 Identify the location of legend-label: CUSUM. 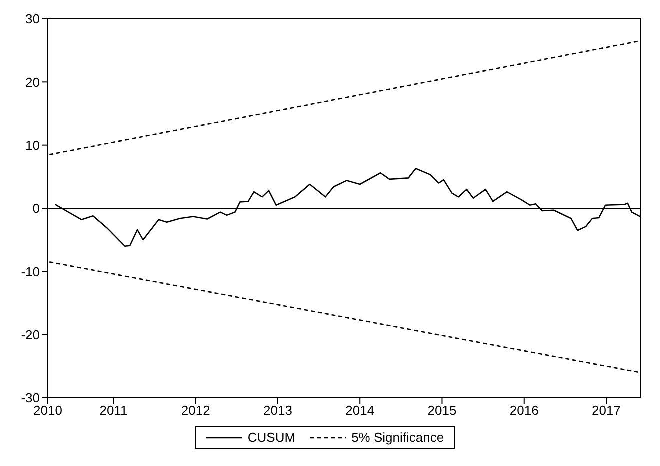
(272, 437).